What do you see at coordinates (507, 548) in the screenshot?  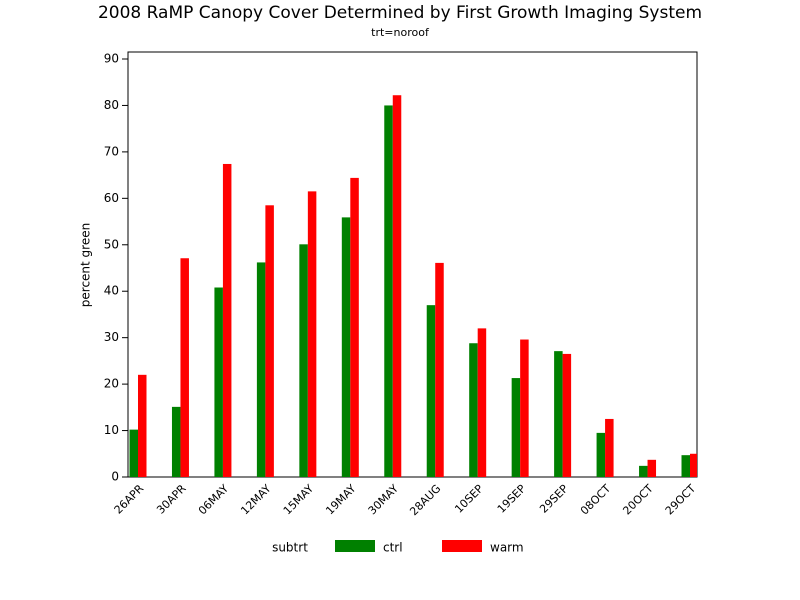 I see `legend-label: warm` at bounding box center [507, 548].